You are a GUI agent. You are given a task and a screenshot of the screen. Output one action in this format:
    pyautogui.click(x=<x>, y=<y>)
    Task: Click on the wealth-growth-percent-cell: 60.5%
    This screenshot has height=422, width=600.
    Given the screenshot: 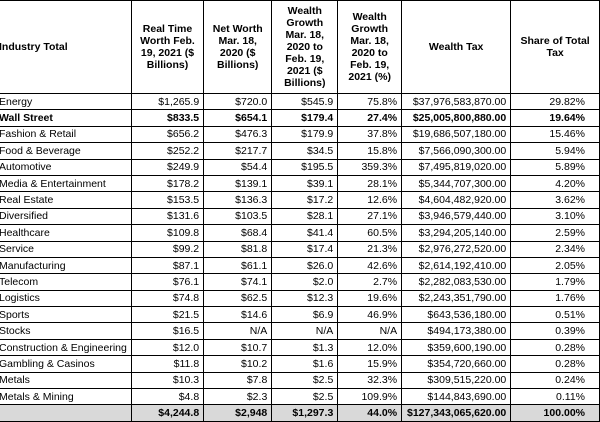 What is the action you would take?
    pyautogui.click(x=370, y=233)
    